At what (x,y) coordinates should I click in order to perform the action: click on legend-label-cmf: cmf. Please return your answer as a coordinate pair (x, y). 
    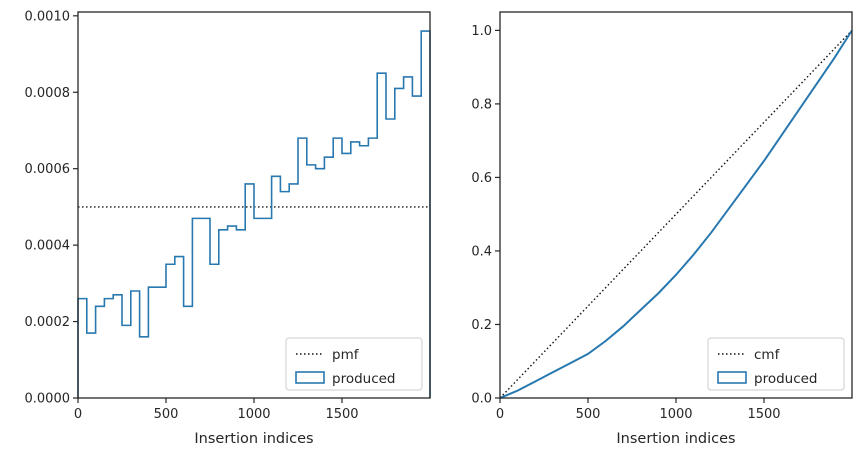
    Looking at the image, I should click on (767, 355).